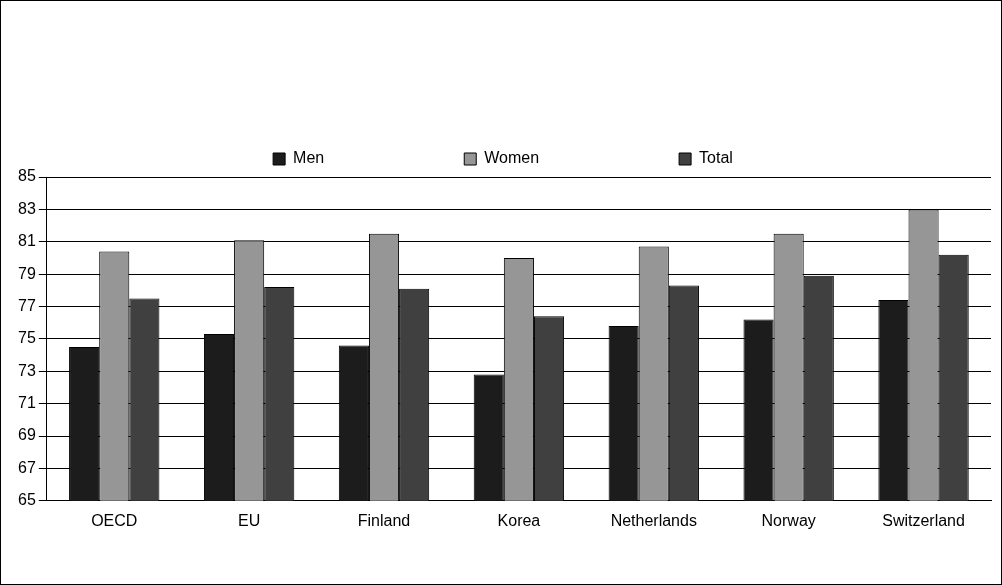 This screenshot has width=1002, height=585. Describe the element at coordinates (27, 208) in the screenshot. I see `y-tick-label: 83` at that location.